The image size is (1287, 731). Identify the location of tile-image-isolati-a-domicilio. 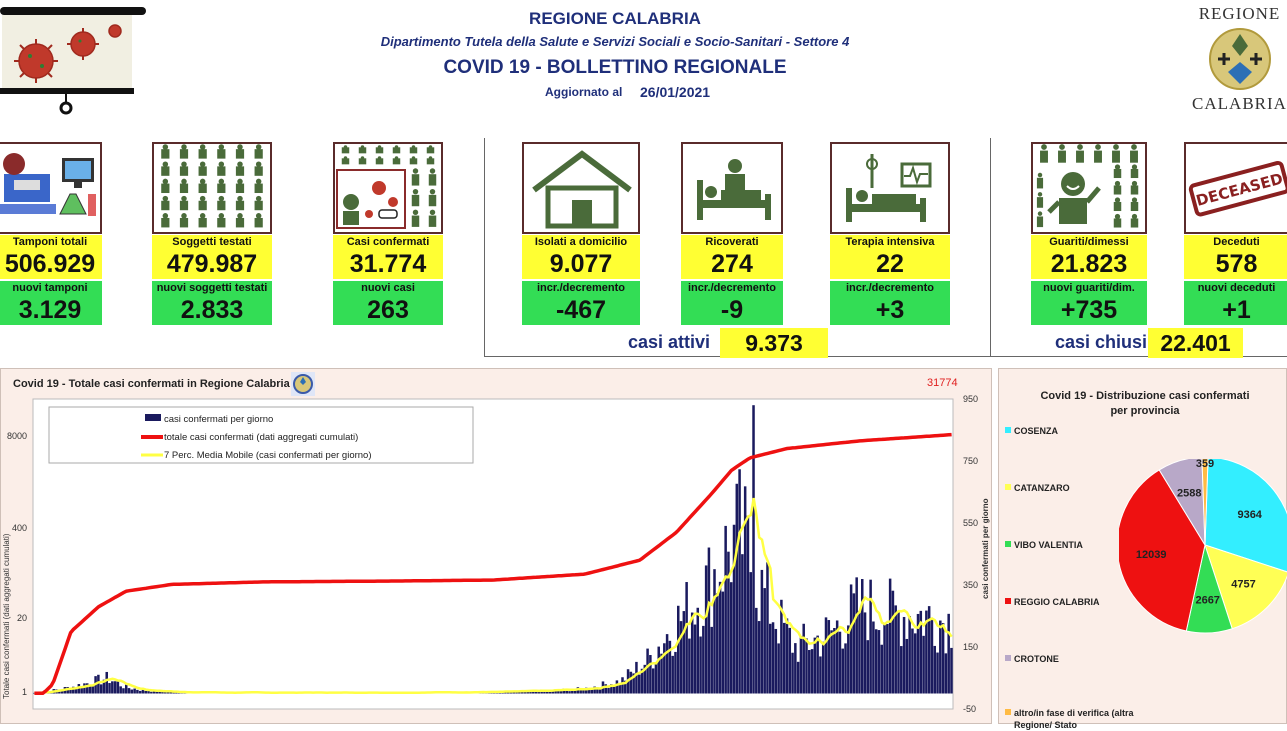
(581, 188).